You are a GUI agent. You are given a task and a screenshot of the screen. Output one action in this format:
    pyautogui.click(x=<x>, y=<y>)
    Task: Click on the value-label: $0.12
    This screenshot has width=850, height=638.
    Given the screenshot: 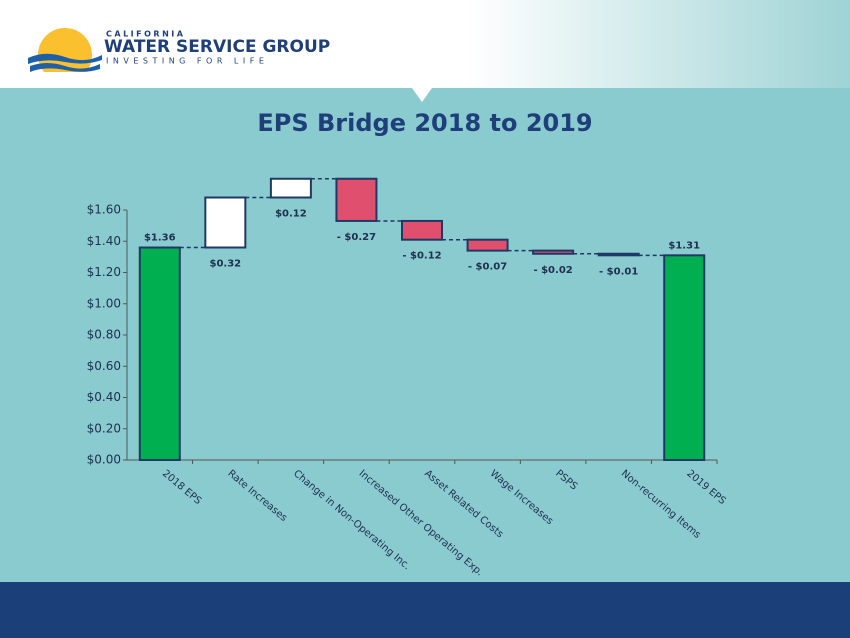 What is the action you would take?
    pyautogui.click(x=291, y=214)
    